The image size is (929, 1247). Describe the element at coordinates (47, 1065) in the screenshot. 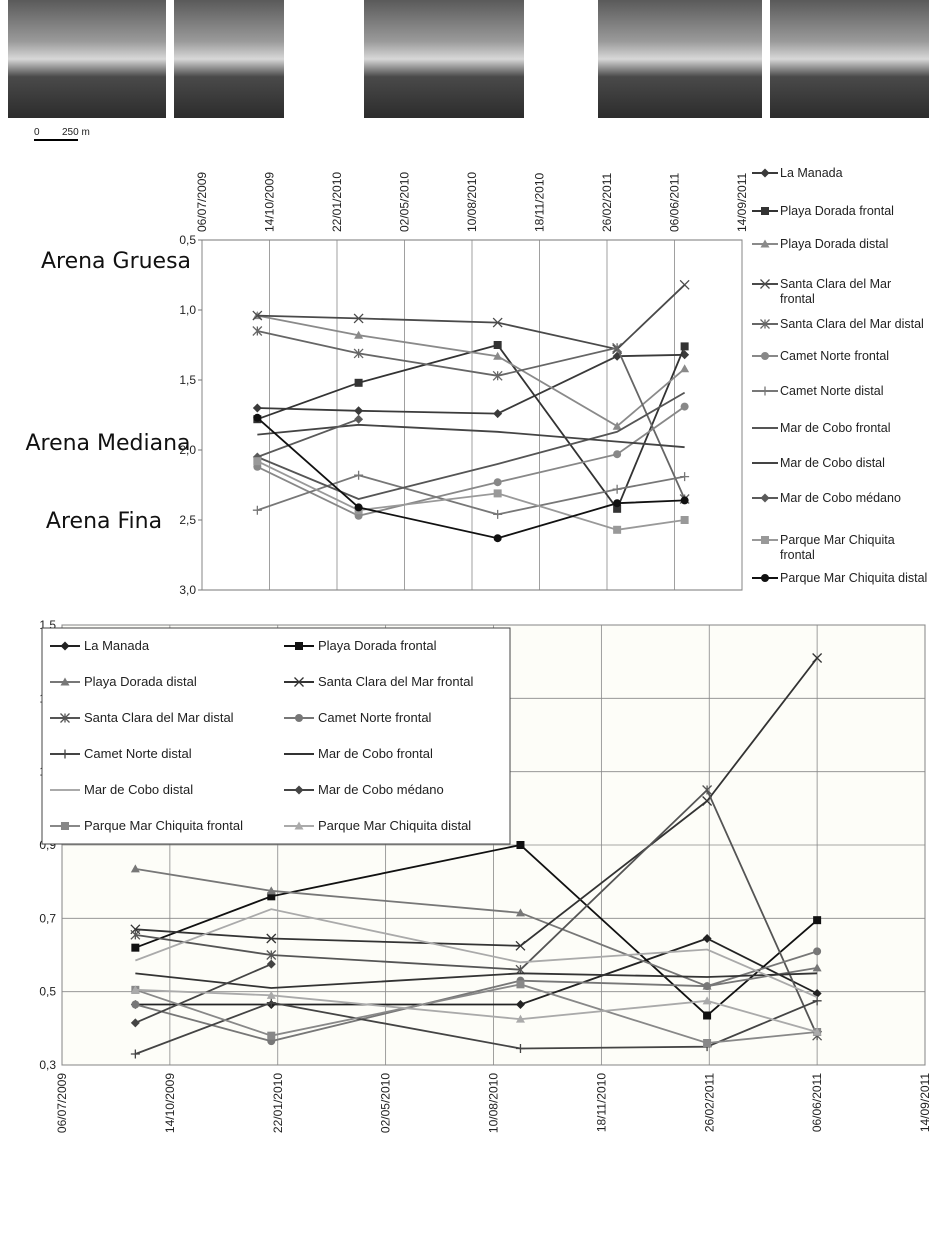

I see `y-tick-label: 0,3` at that location.